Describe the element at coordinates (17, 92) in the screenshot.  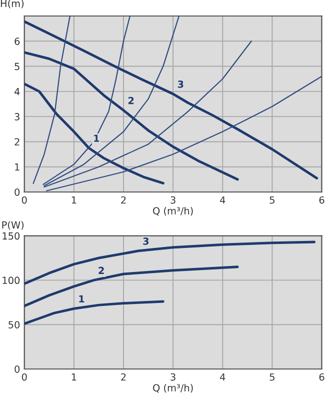
I see `y-tick-label: 4` at that location.